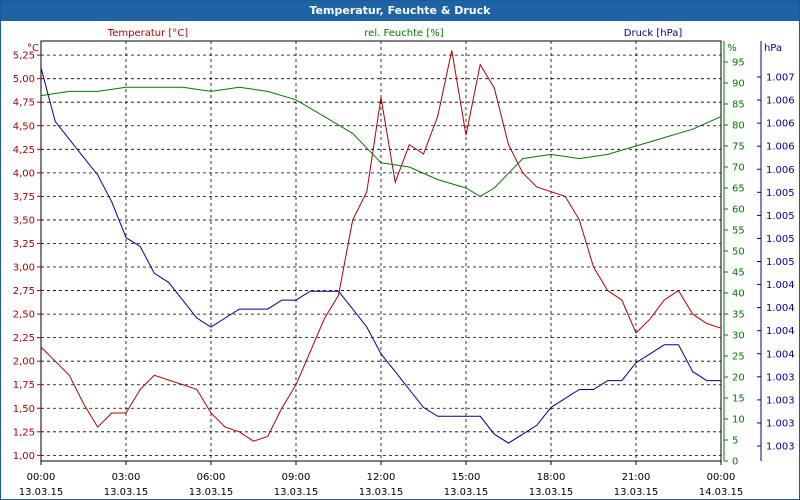 The width and height of the screenshot is (800, 500). I want to click on humidity-tick-label: 30, so click(738, 336).